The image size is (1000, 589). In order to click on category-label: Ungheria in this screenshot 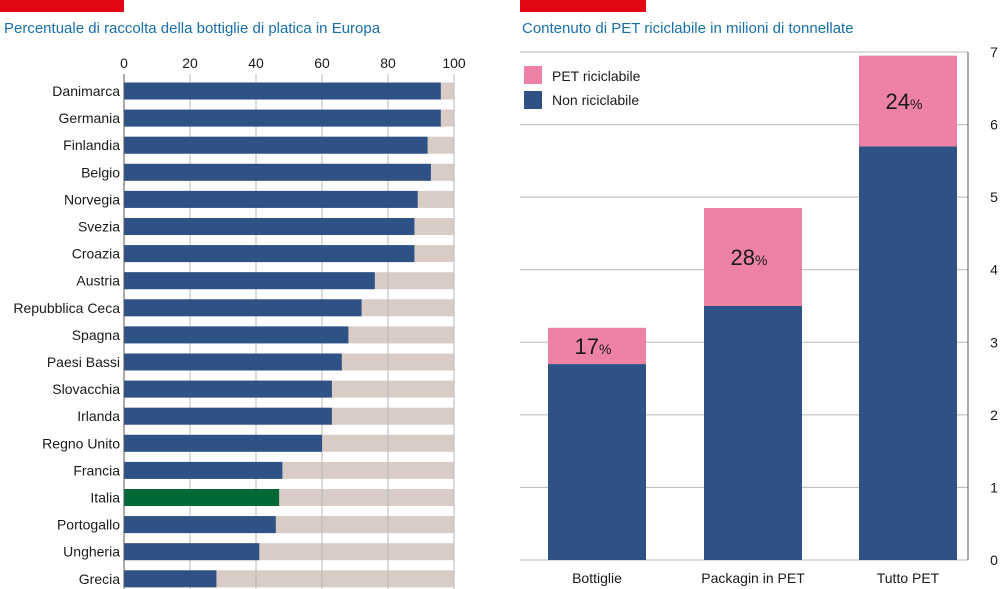, I will do `click(91, 552)`.